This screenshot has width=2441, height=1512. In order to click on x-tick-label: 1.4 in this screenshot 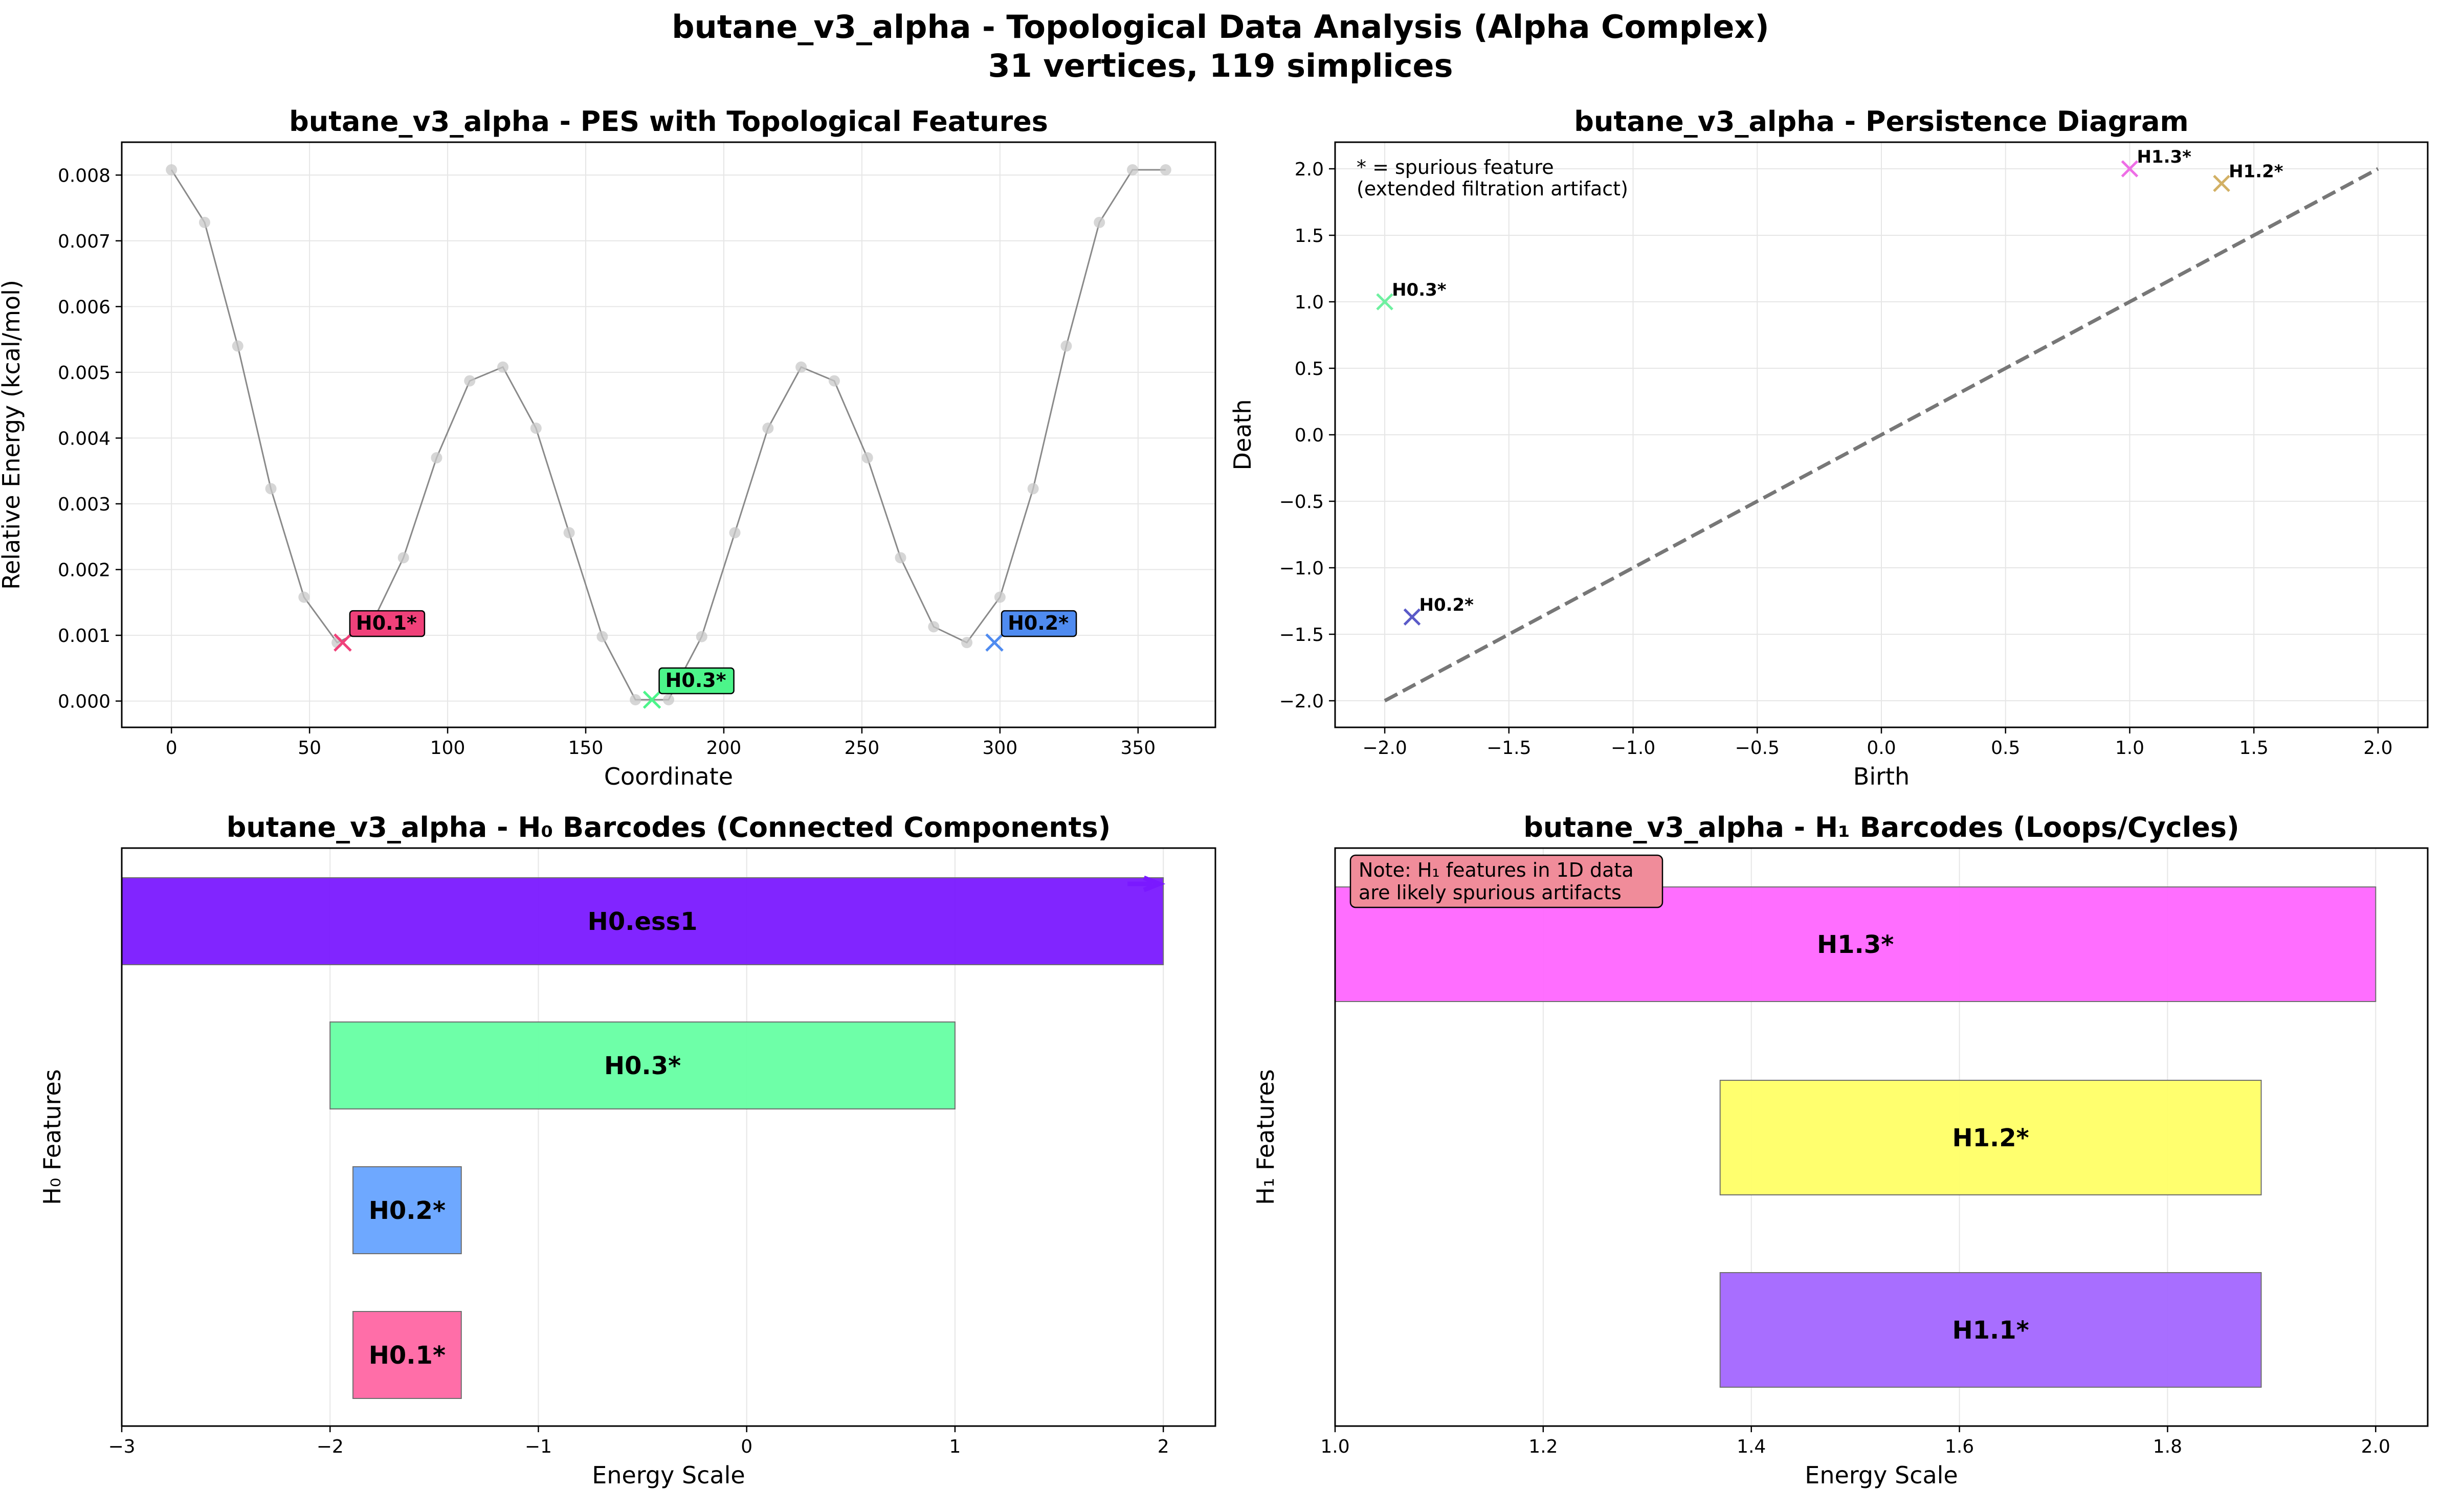, I will do `click(1751, 1447)`.